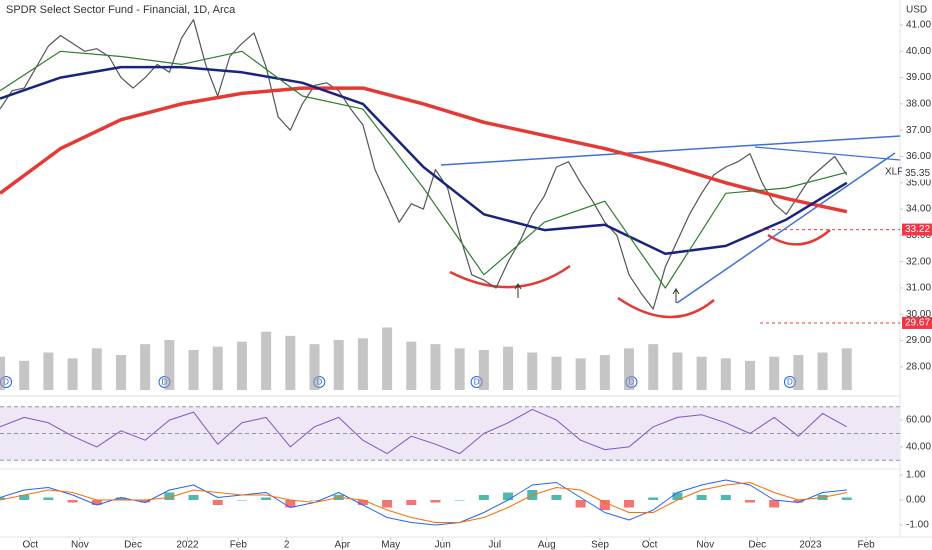 The image size is (932, 550). I want to click on x-tick-label: Sep, so click(600, 545).